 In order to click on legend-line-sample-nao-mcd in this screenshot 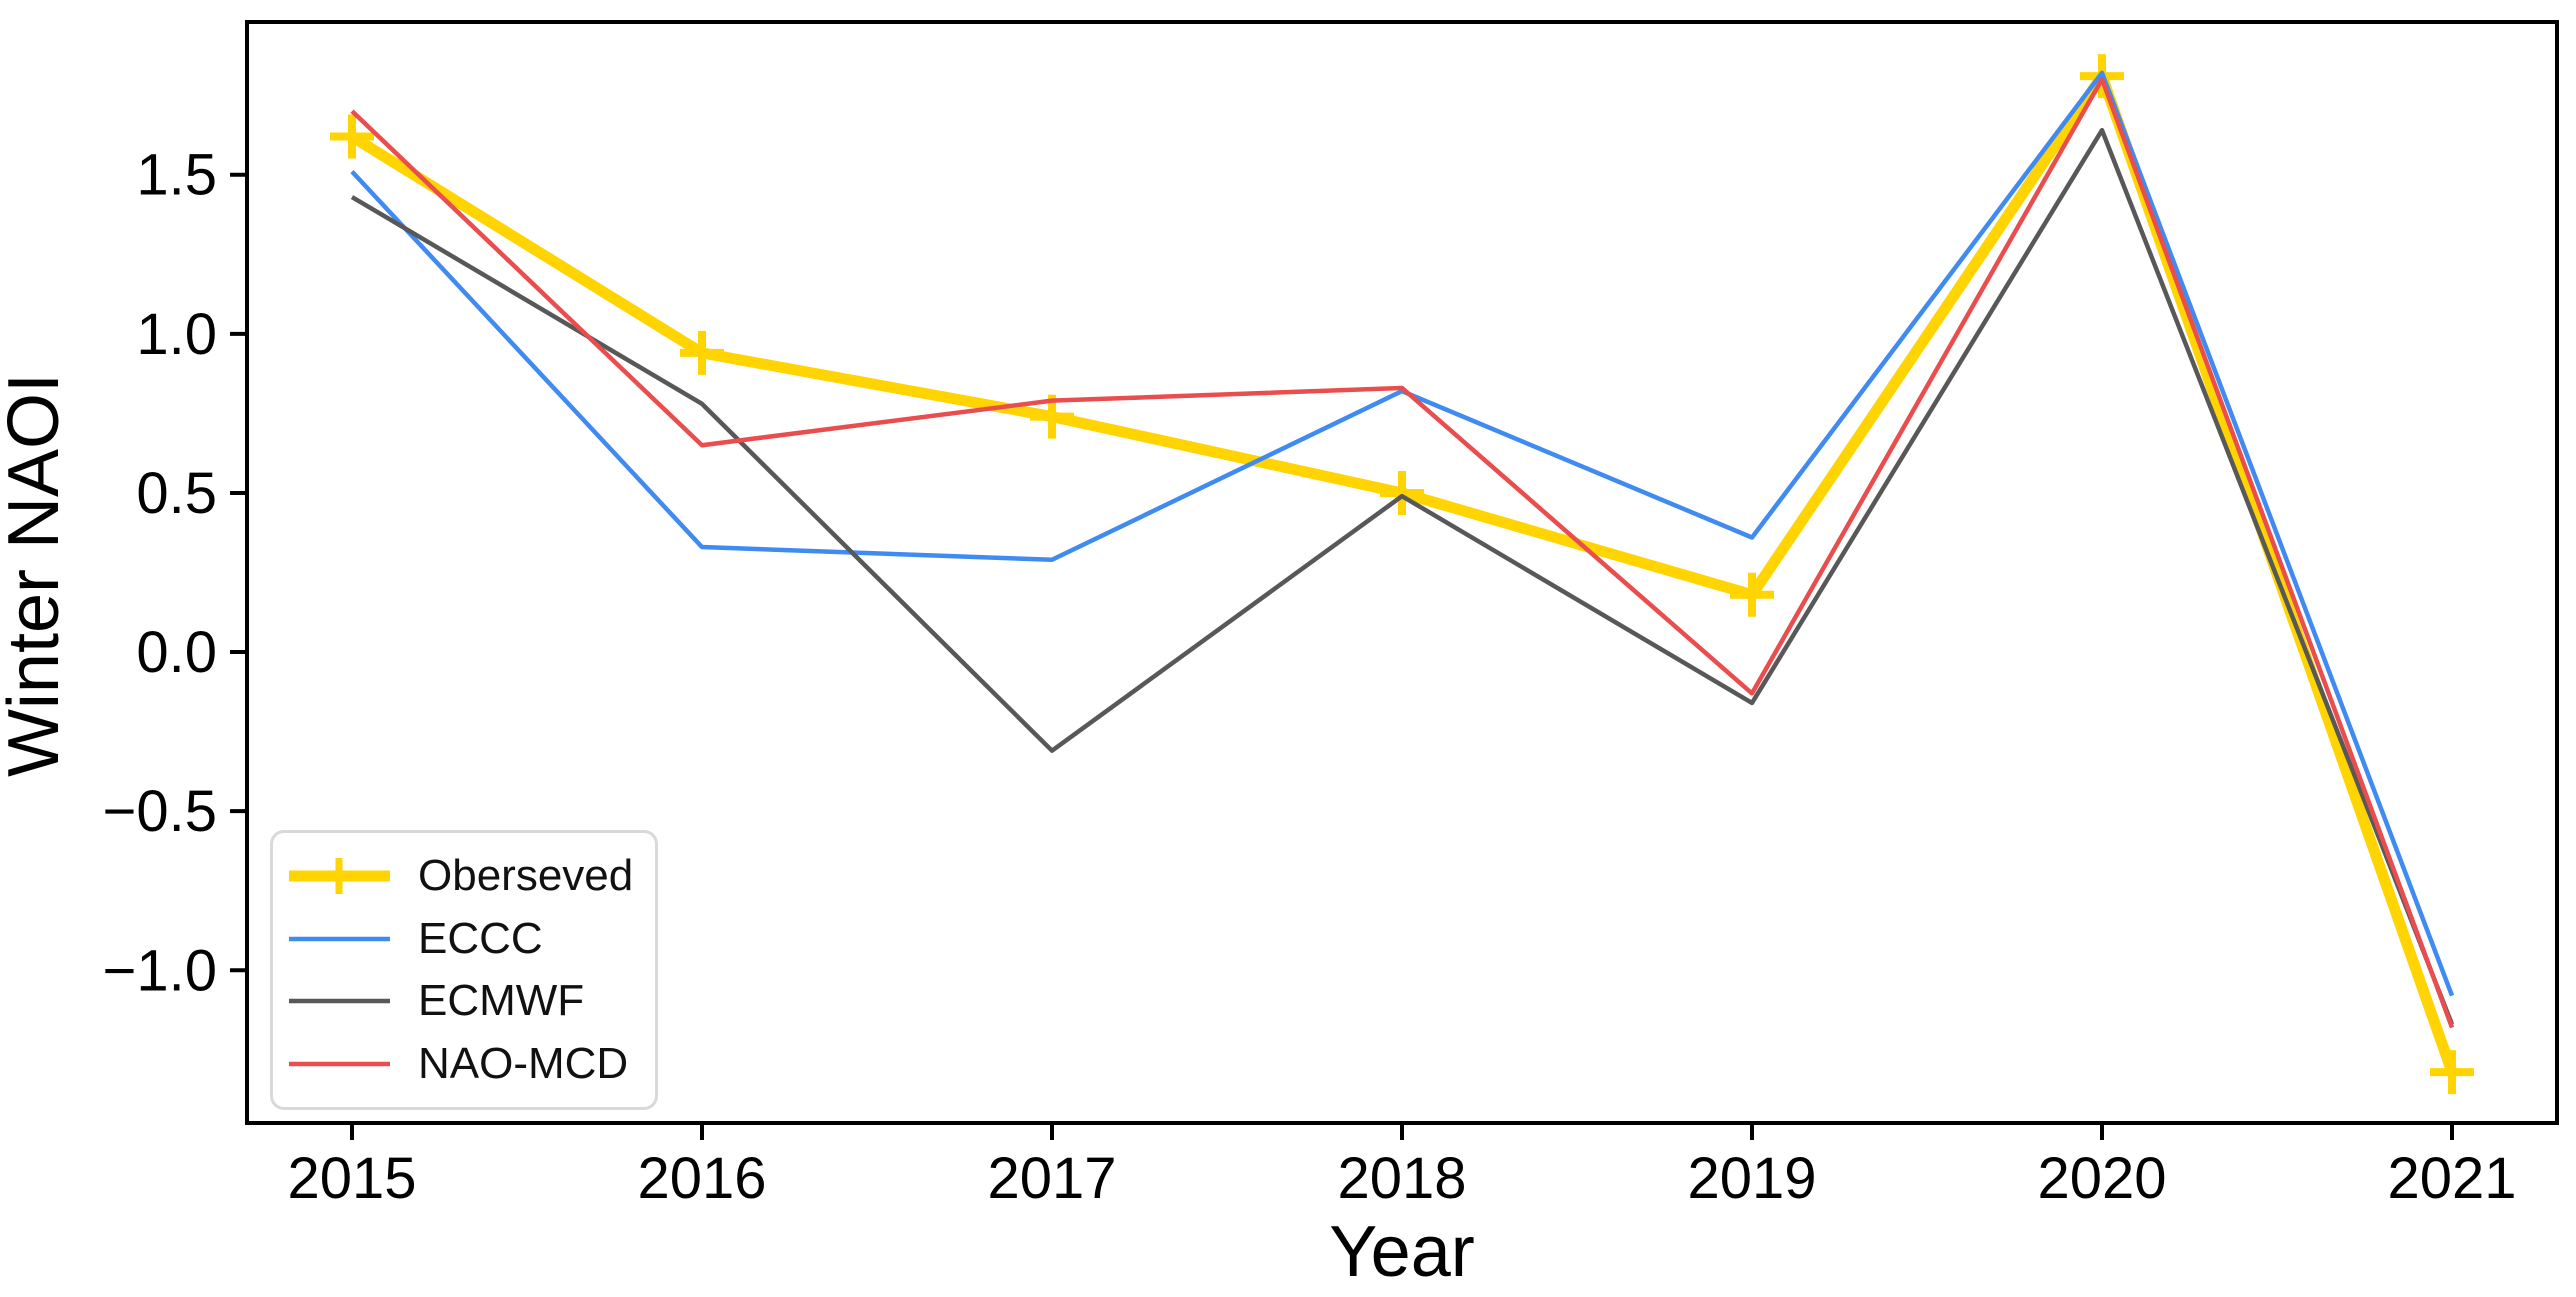, I will do `click(339, 1063)`.